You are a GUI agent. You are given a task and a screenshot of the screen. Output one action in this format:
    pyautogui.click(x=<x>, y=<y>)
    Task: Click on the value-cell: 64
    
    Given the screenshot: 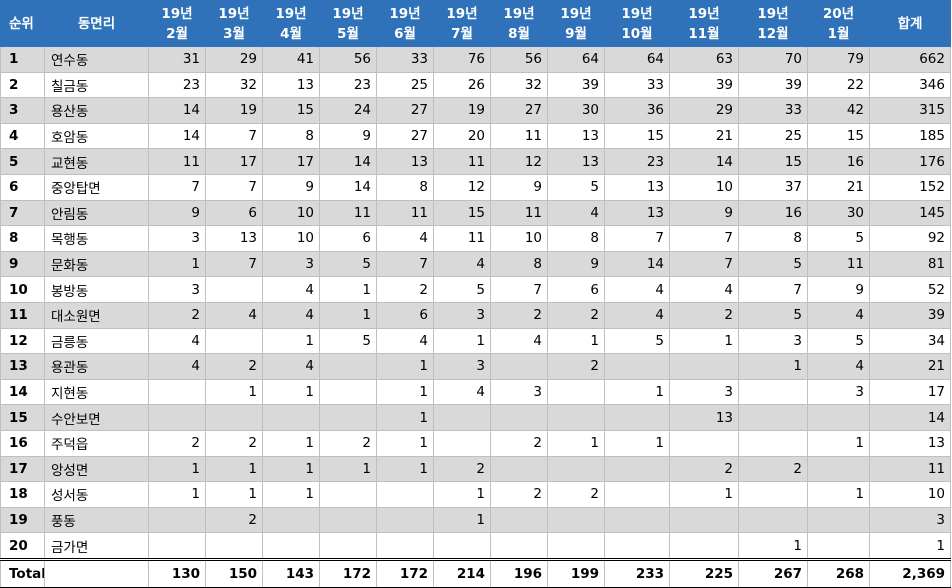 What is the action you would take?
    pyautogui.click(x=576, y=59)
    